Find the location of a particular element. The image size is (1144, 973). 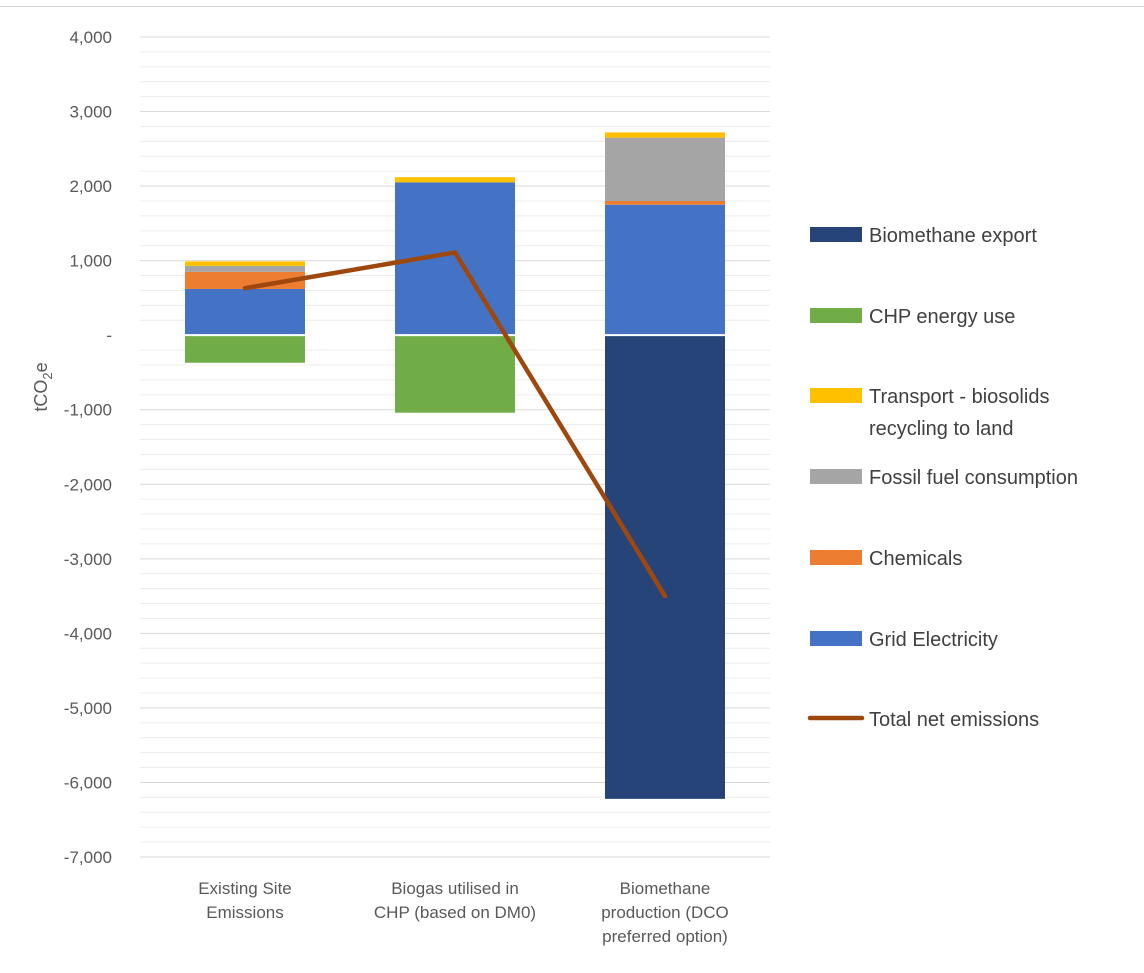

legend-item: Biomethane export is located at coordinates (923, 236).